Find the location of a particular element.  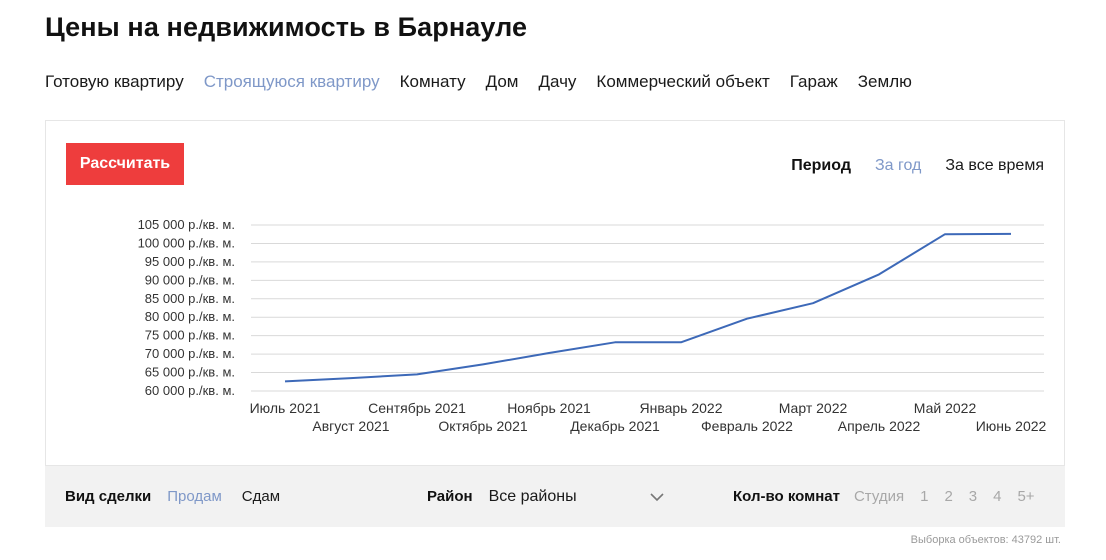

district-select: Все районы is located at coordinates (577, 497).